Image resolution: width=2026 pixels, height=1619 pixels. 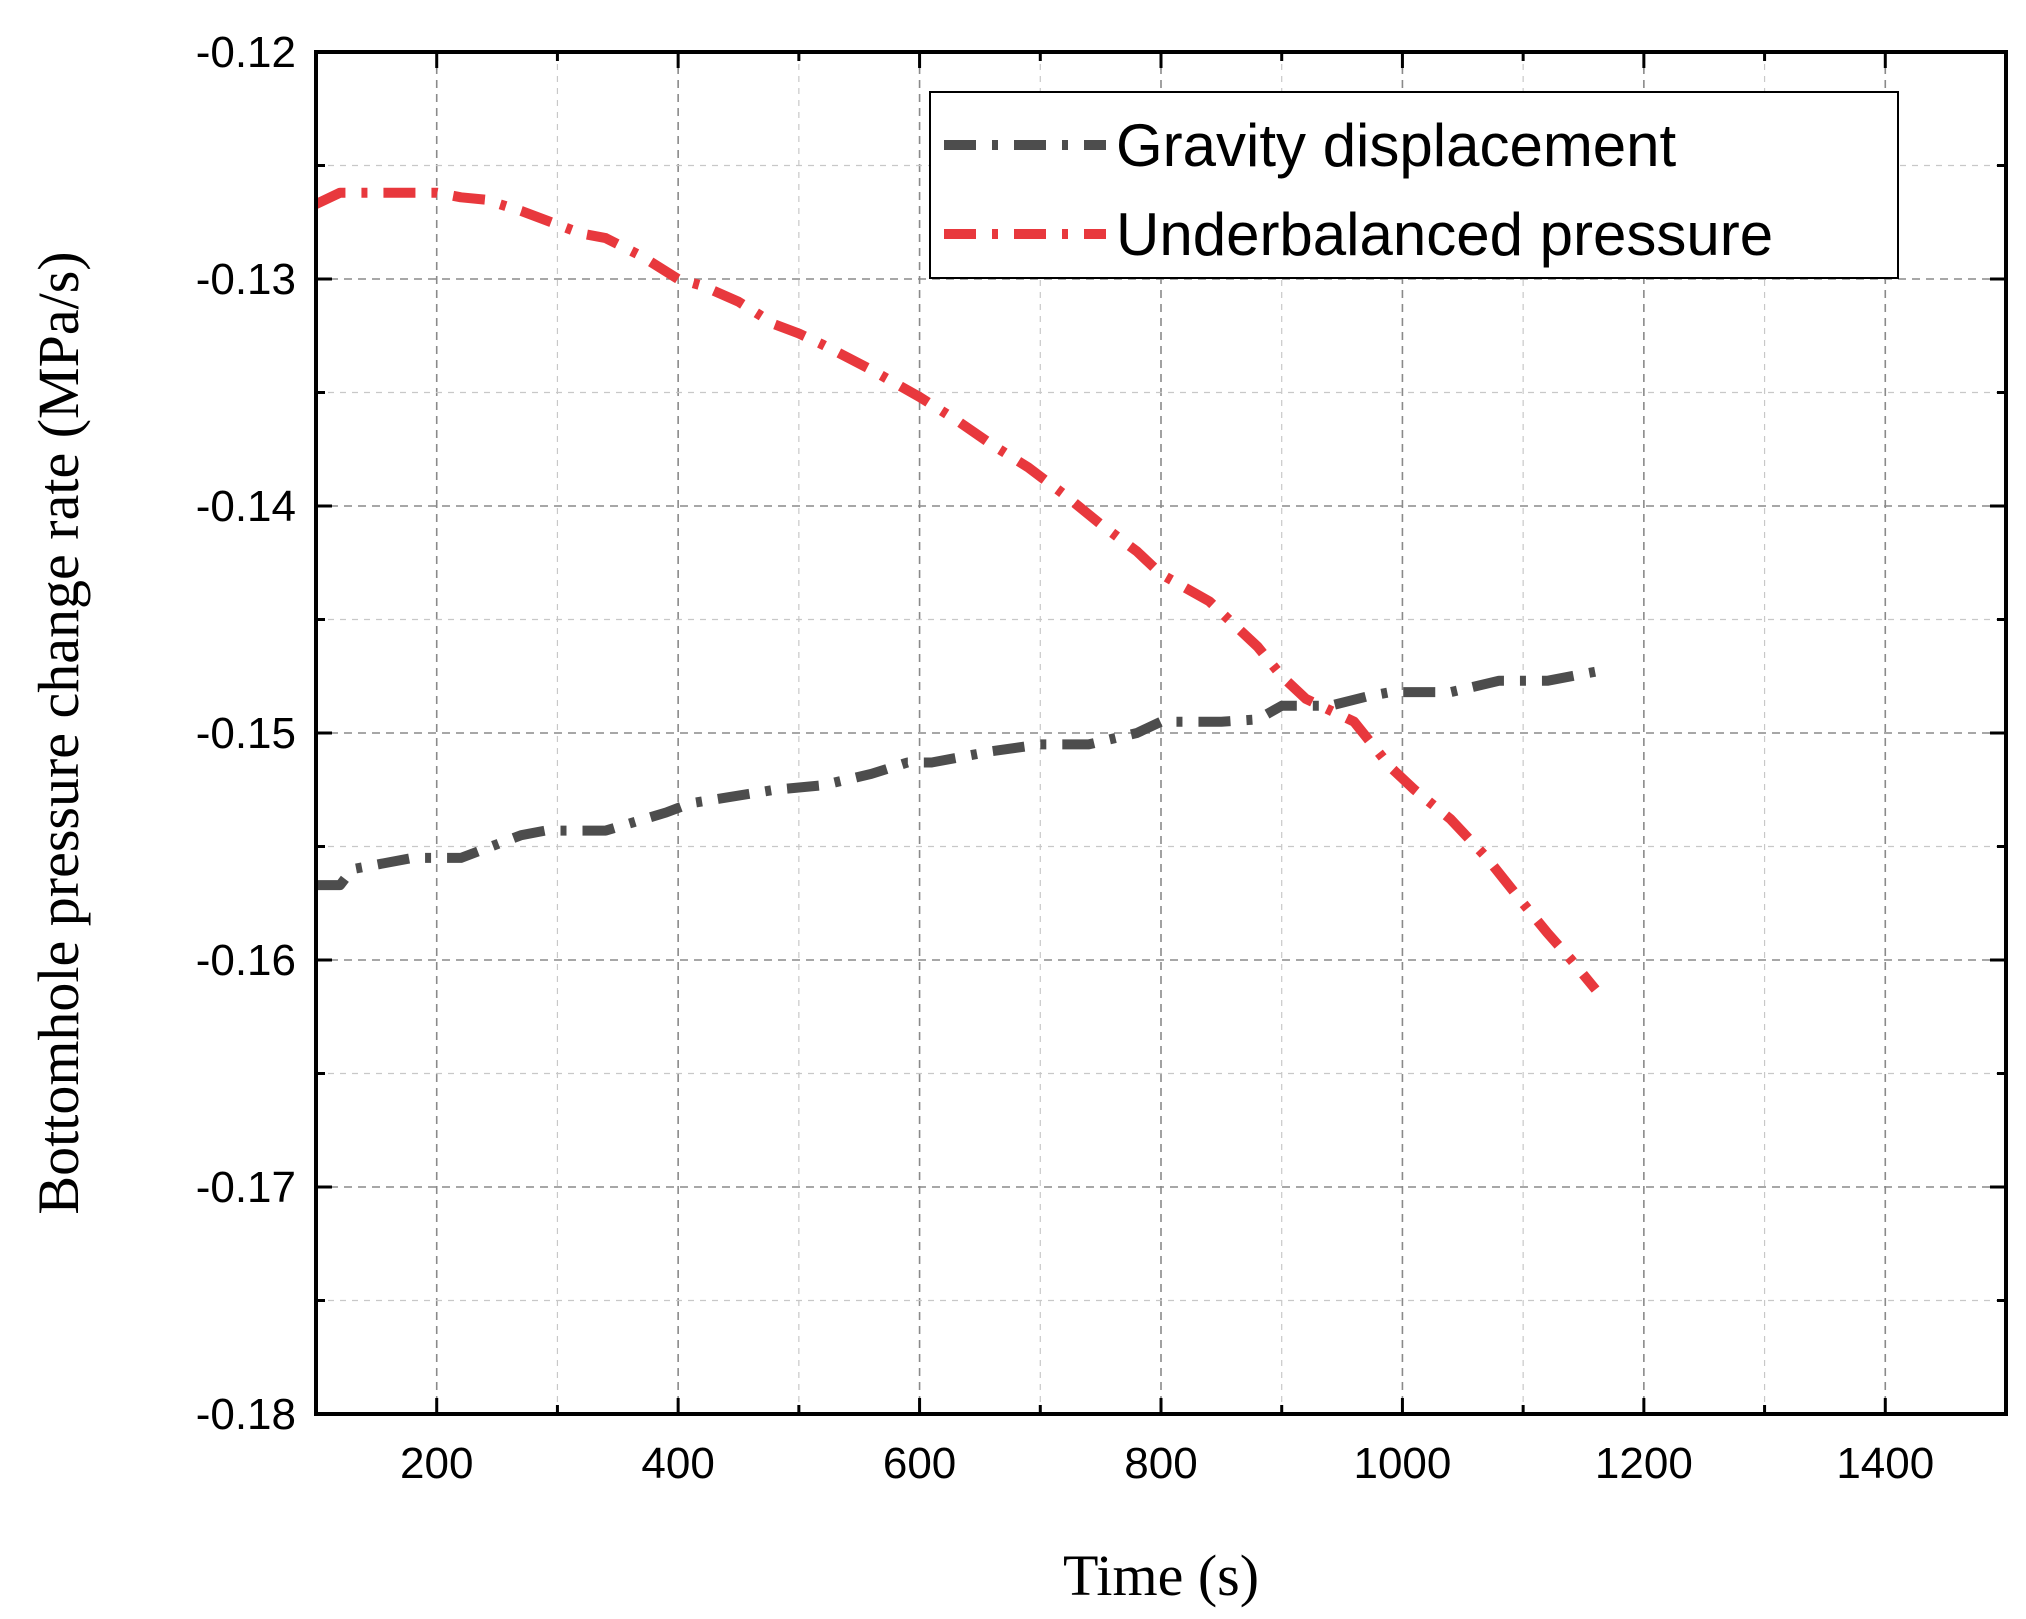 I want to click on y-tick-label: -0.16, so click(x=246, y=960).